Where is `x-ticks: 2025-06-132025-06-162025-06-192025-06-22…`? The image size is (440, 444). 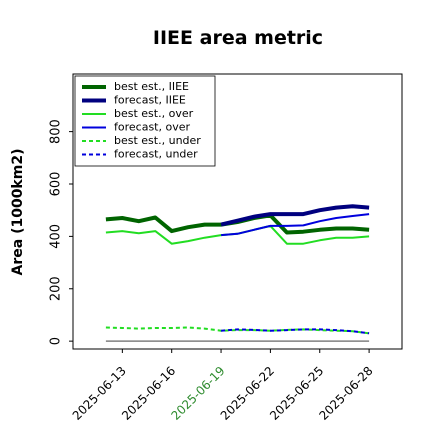 x-ticks: 2025-06-132025-06-162025-06-192025-06-22… is located at coordinates (223, 386).